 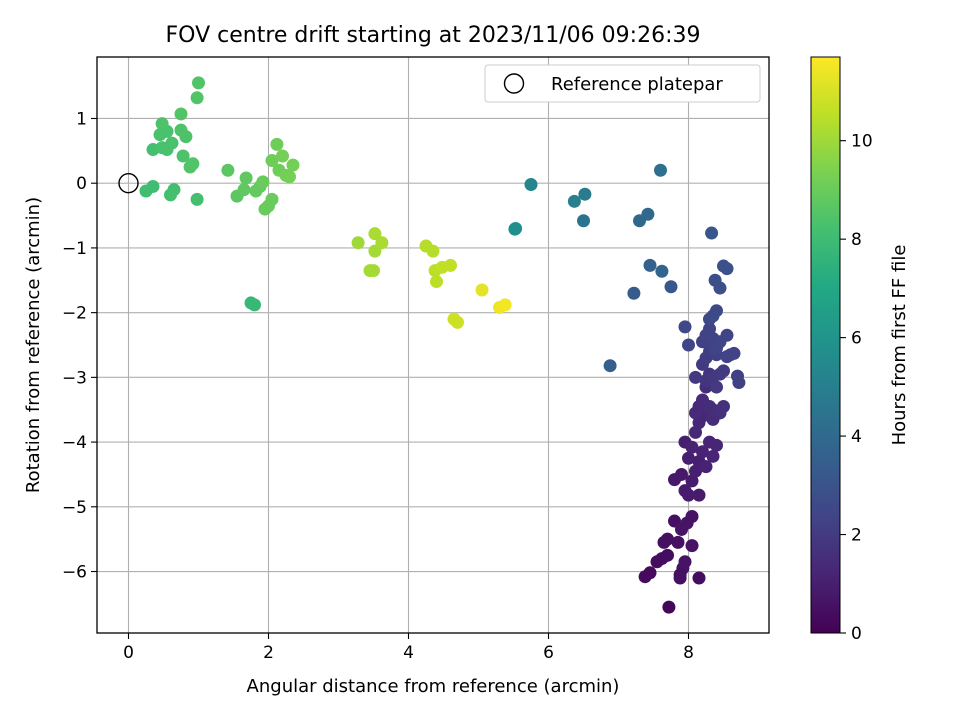 What do you see at coordinates (128, 653) in the screenshot?
I see `x-tick-label: 0` at bounding box center [128, 653].